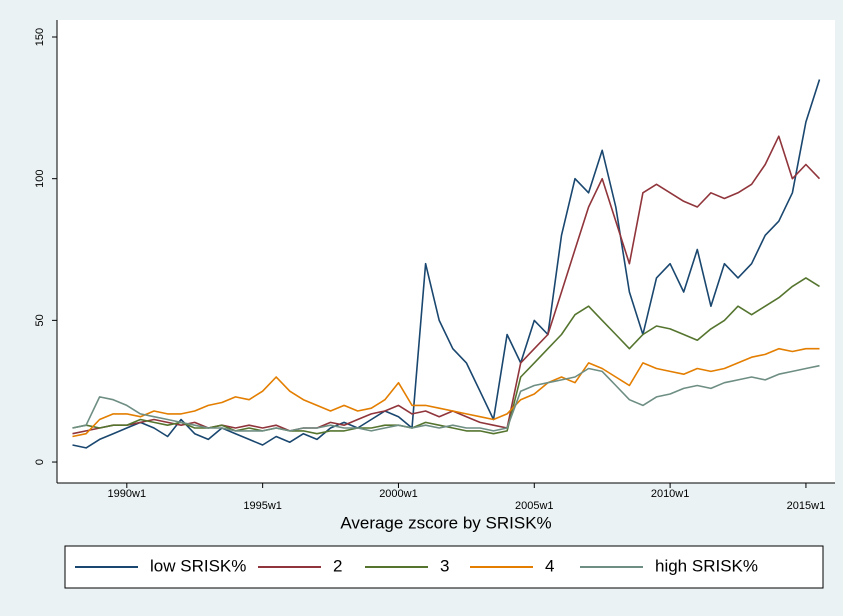 The image size is (843, 616). What do you see at coordinates (534, 506) in the screenshot?
I see `x-tick-label: 2005w1` at bounding box center [534, 506].